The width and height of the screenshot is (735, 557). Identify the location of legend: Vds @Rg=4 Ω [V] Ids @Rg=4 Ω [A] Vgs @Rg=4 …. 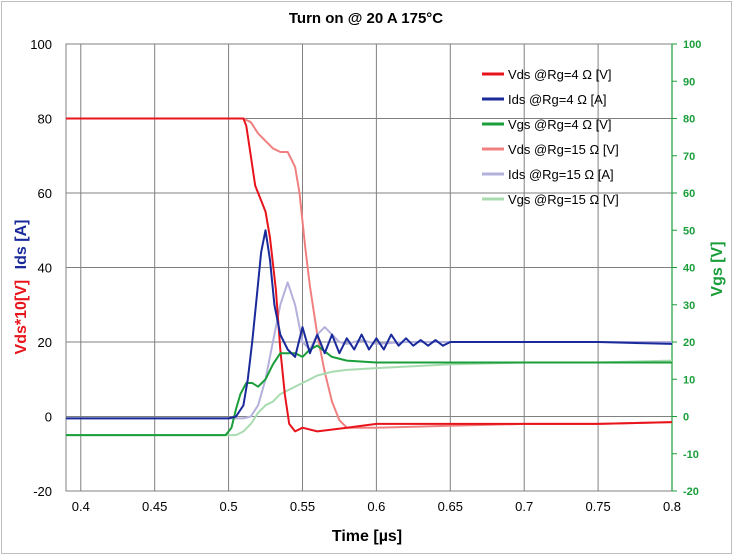
(550, 137).